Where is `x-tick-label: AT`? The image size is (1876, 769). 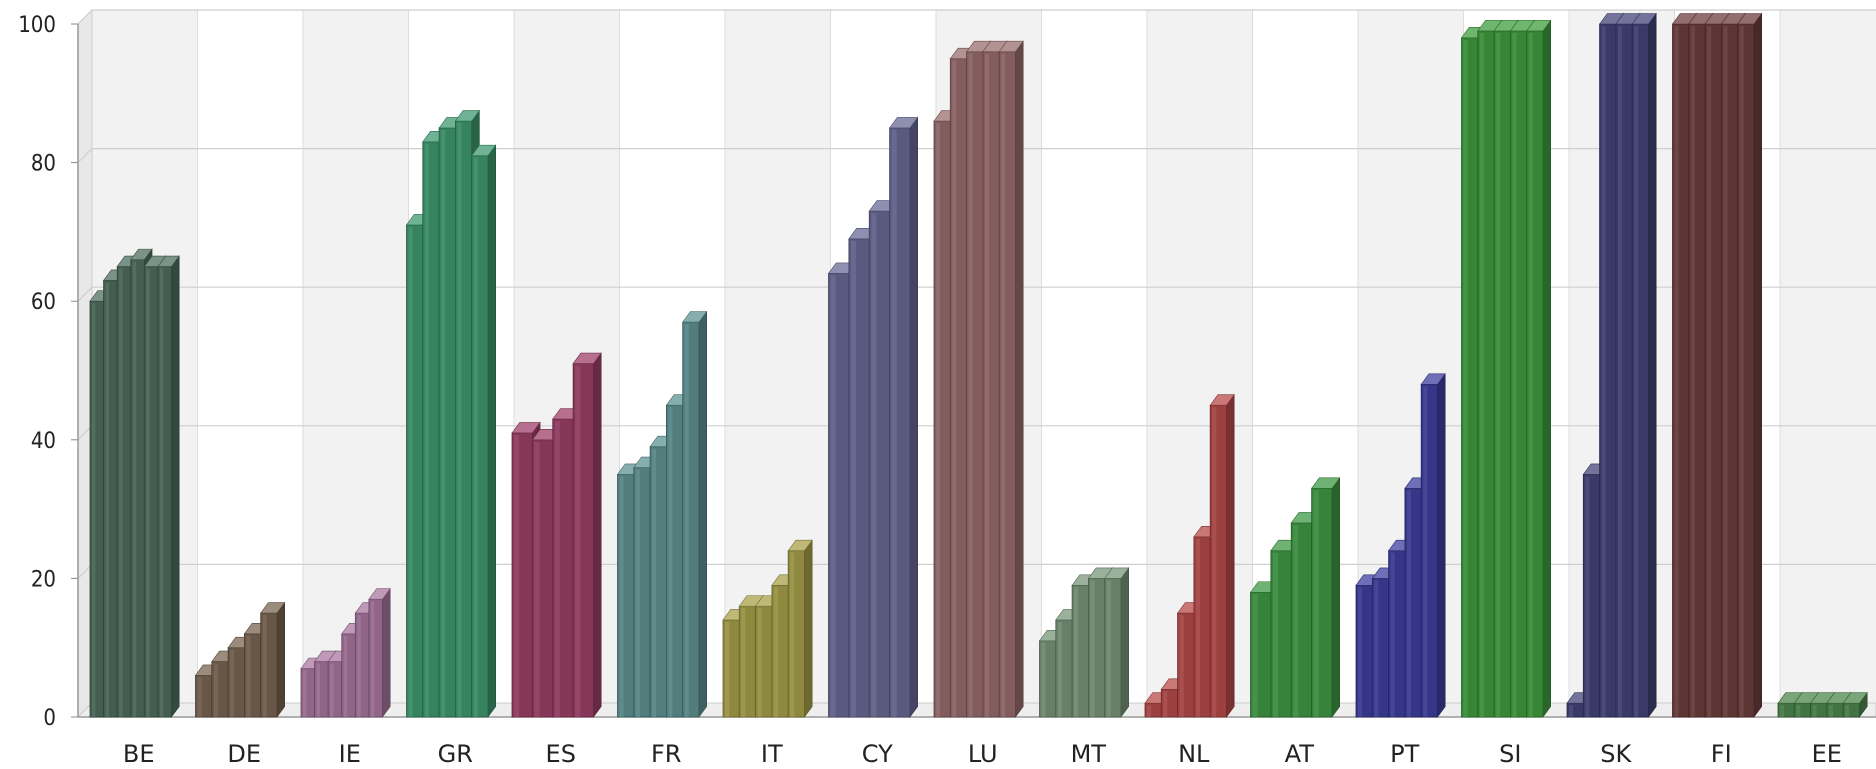 x-tick-label: AT is located at coordinates (1300, 754).